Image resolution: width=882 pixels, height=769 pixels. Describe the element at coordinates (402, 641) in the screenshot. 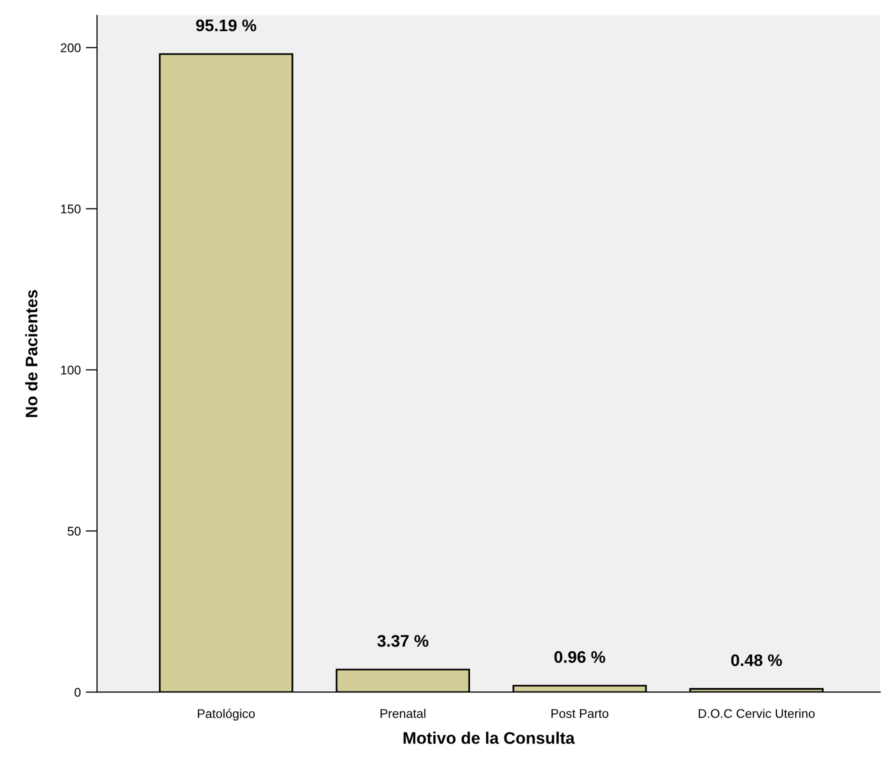

I see `annotation: 3.37 %` at that location.